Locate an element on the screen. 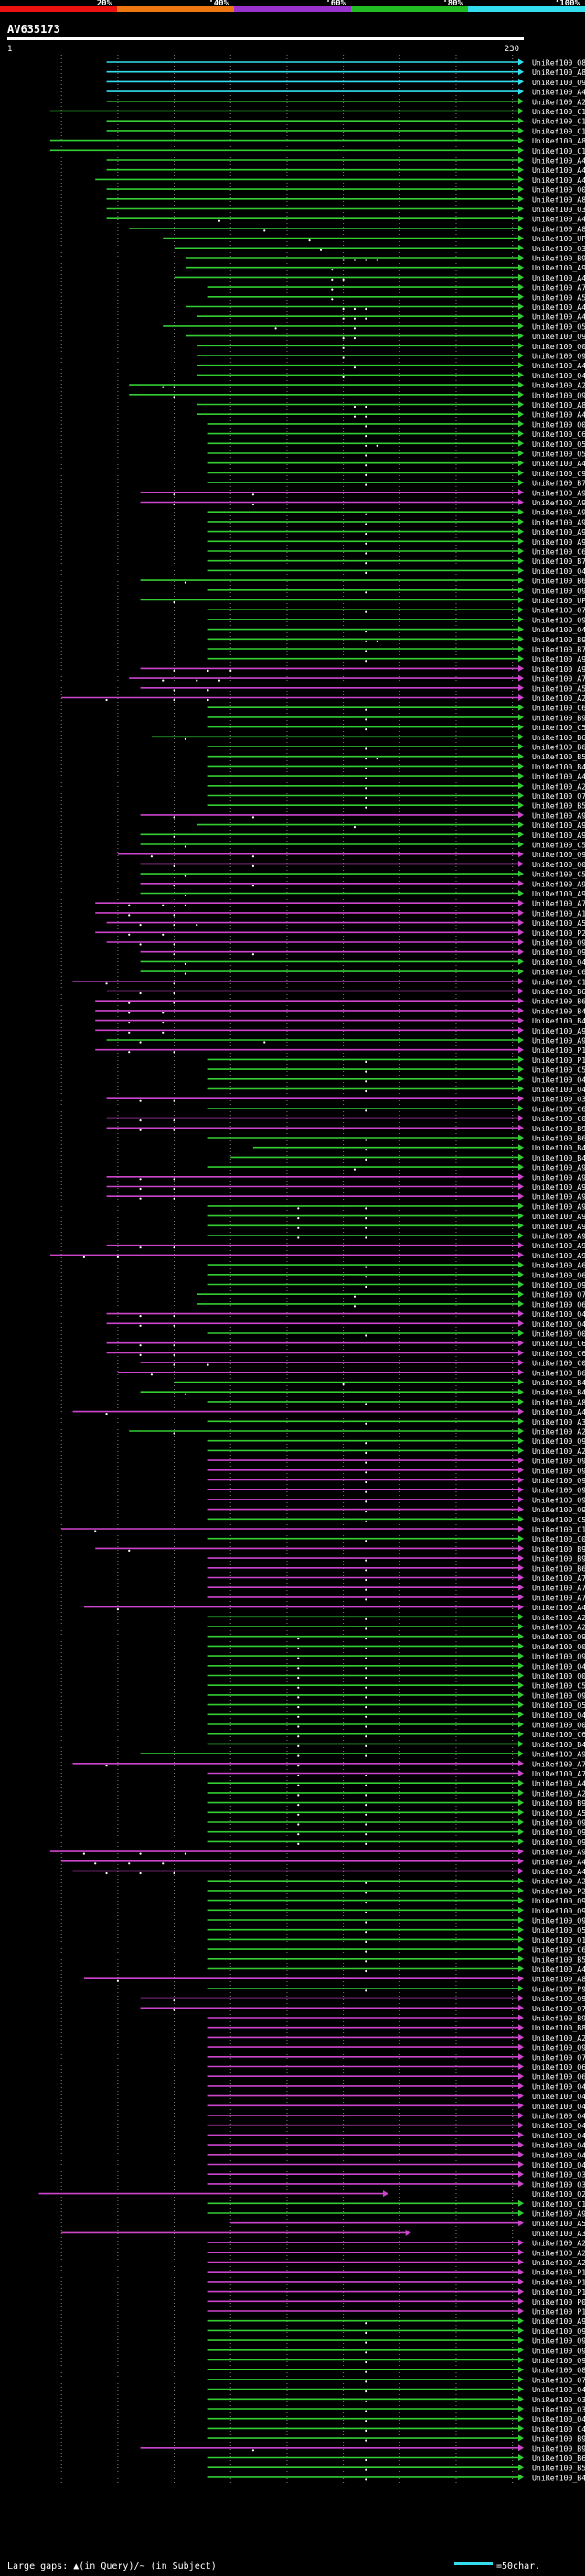 This screenshot has height=2576, width=585. hit-label: UniRef100_Q41747 is located at coordinates (559, 1079).